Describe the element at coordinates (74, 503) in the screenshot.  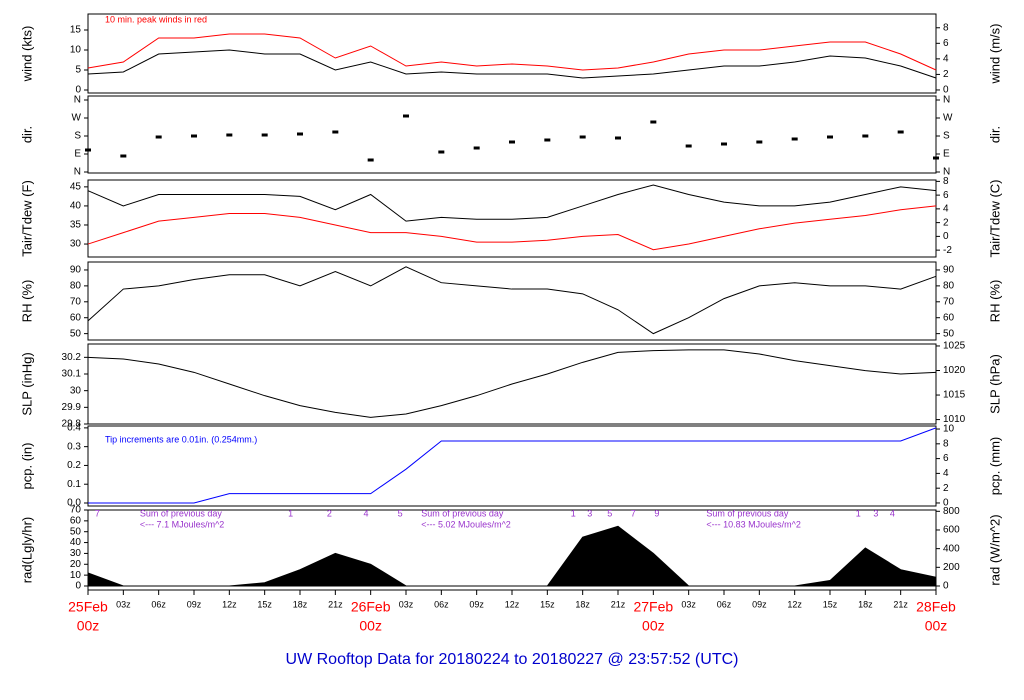
I see `y-tick-label: 0.0` at that location.